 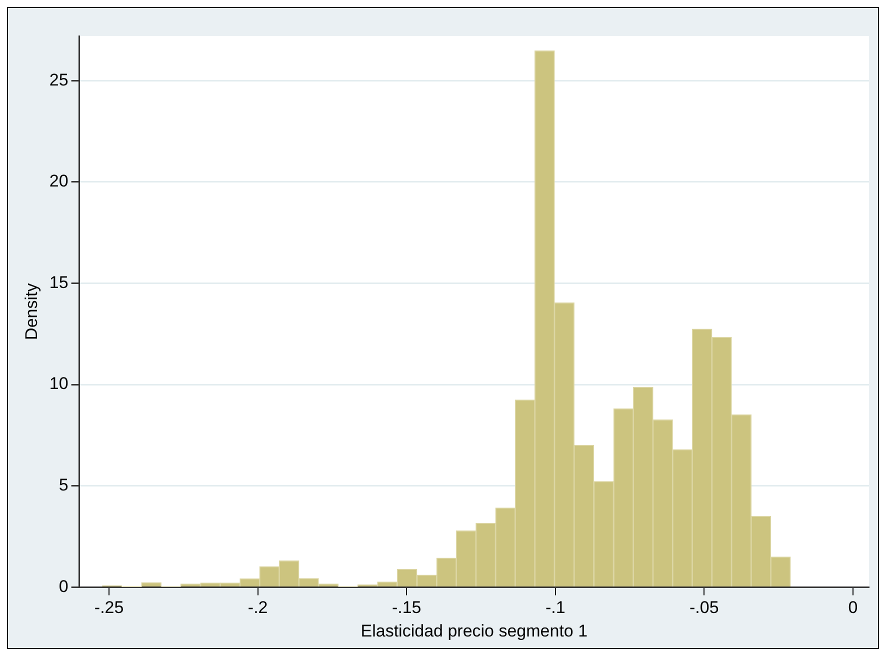 I want to click on y-tick-label: 25, so click(x=58, y=80).